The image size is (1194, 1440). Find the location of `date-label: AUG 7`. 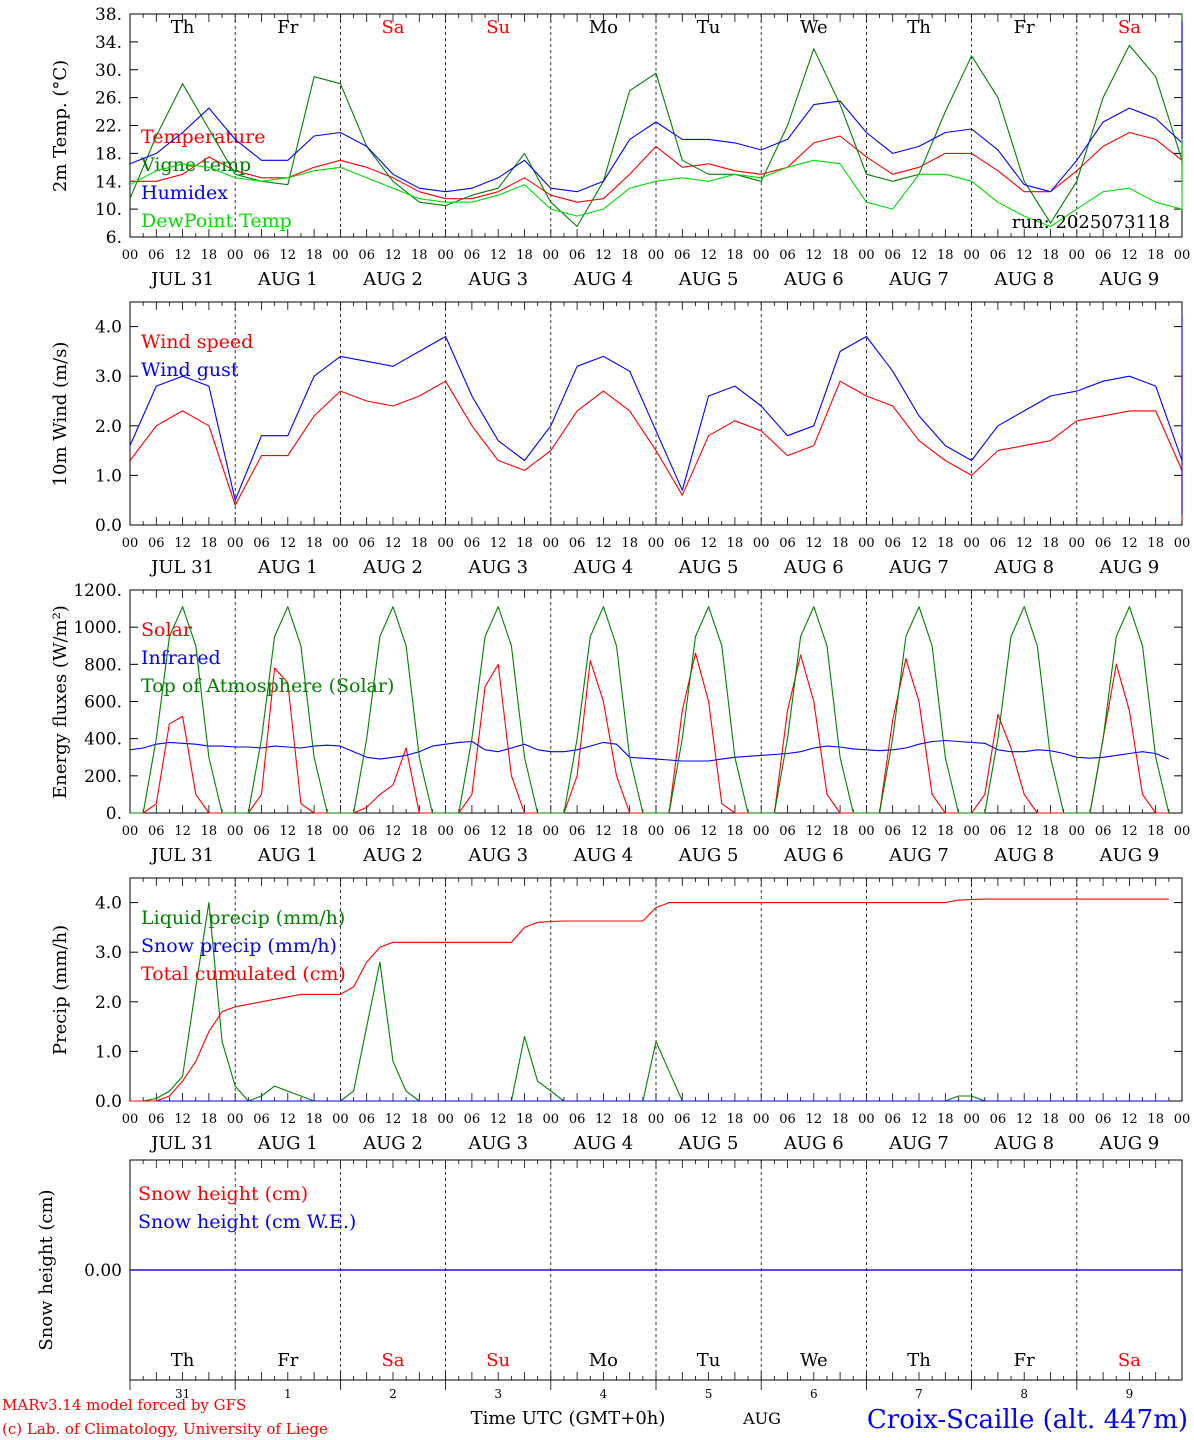

date-label: AUG 7 is located at coordinates (918, 1143).